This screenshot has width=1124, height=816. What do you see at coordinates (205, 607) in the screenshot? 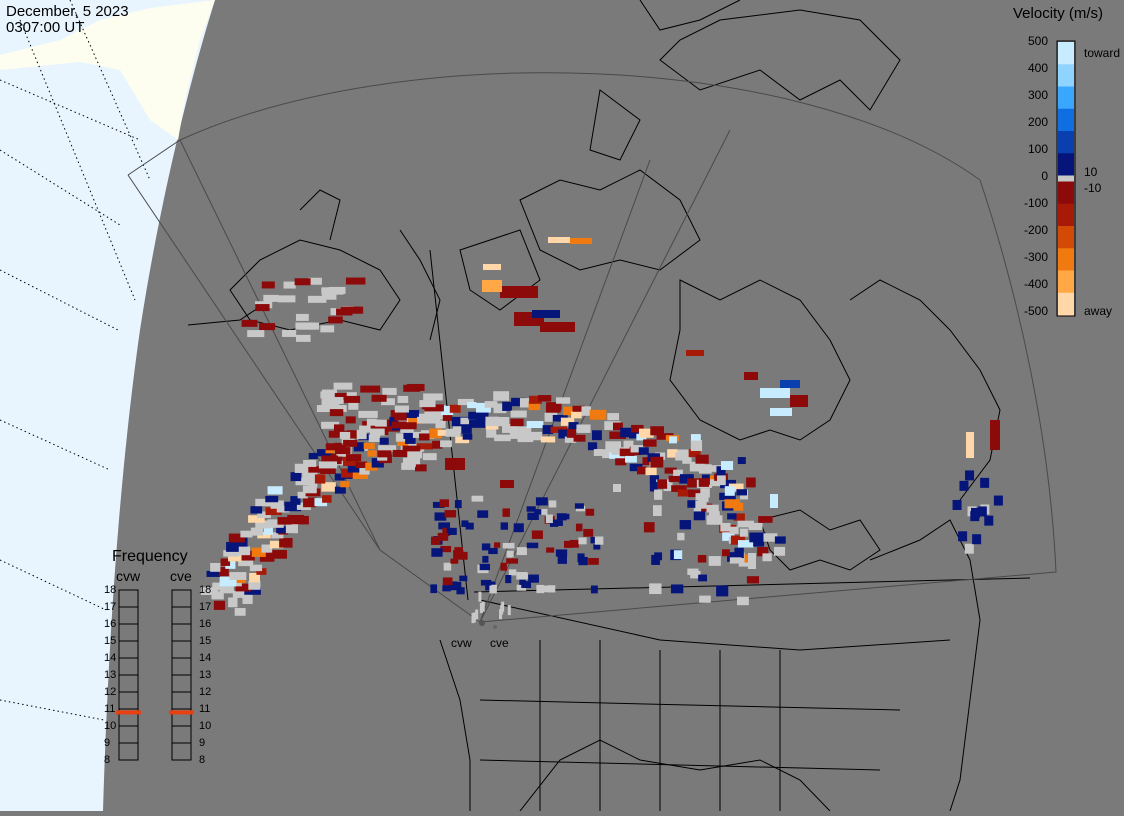
I see `frequency-scale-label-right: 17` at bounding box center [205, 607].